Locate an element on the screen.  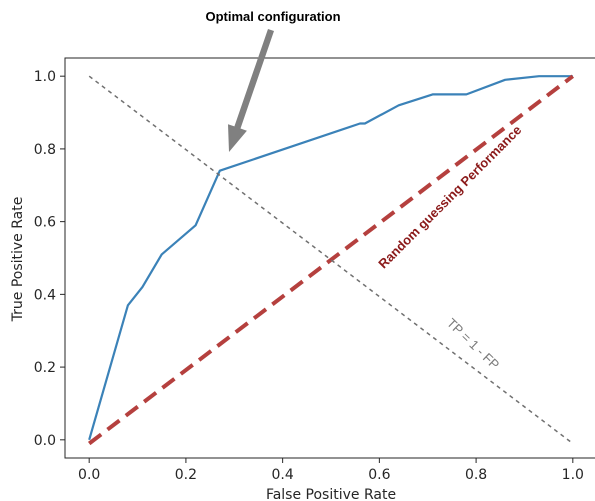
tp-fp-diagonal-annotation: TP = 1 - FP is located at coordinates (473, 343).